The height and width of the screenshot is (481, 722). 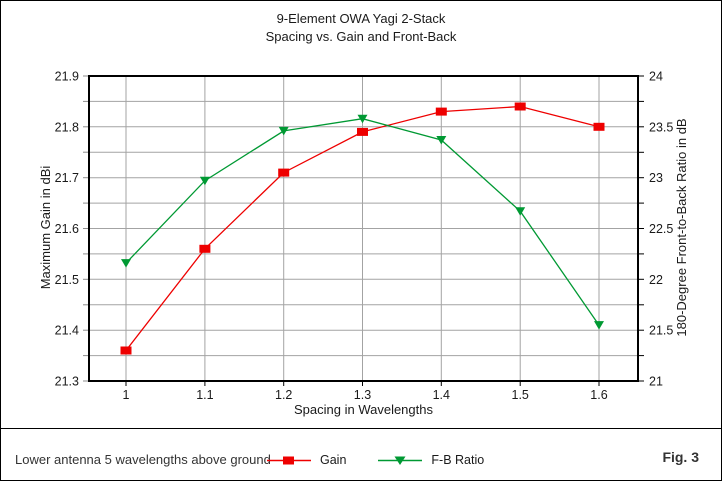 I want to click on footer-note: Lower antenna 5 wavelengths above ground, so click(x=143, y=459).